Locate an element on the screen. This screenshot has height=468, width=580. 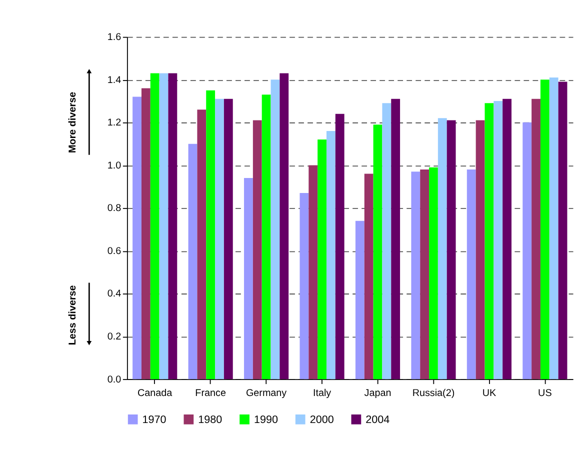
y-tick-label: 0.2 is located at coordinates (114, 336).